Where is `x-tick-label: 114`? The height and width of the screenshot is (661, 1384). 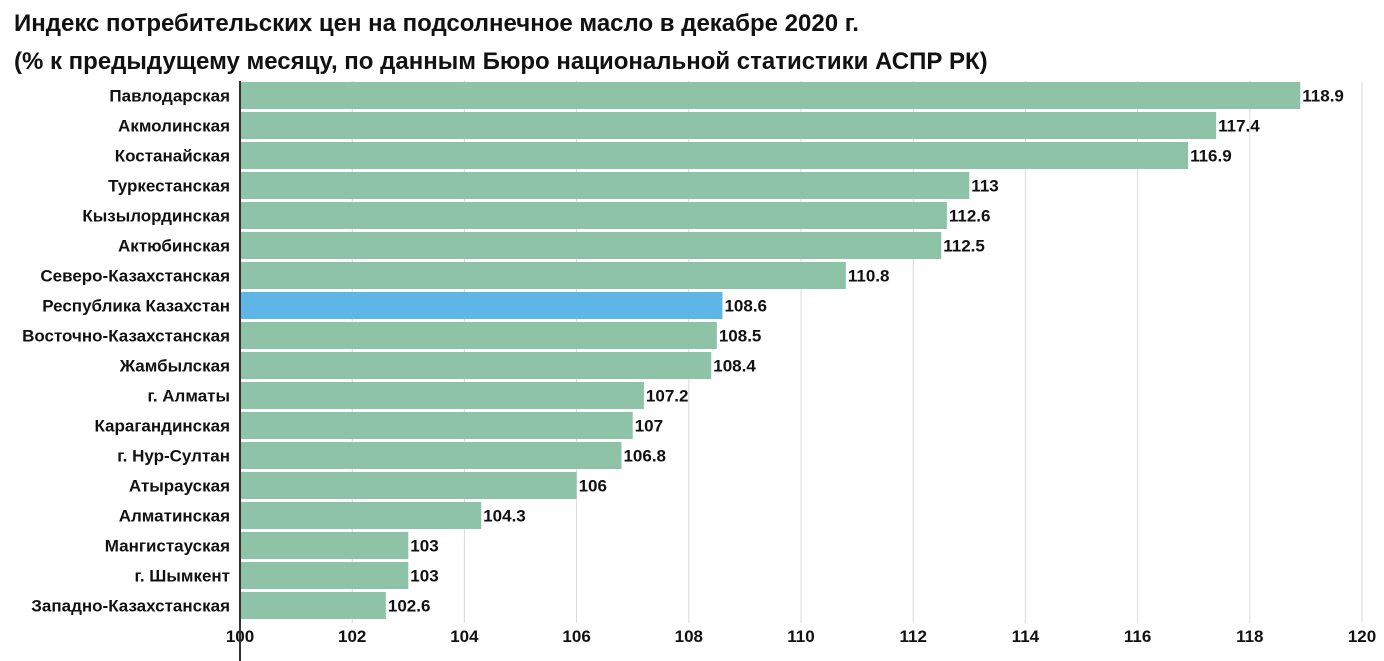 x-tick-label: 114 is located at coordinates (1026, 636).